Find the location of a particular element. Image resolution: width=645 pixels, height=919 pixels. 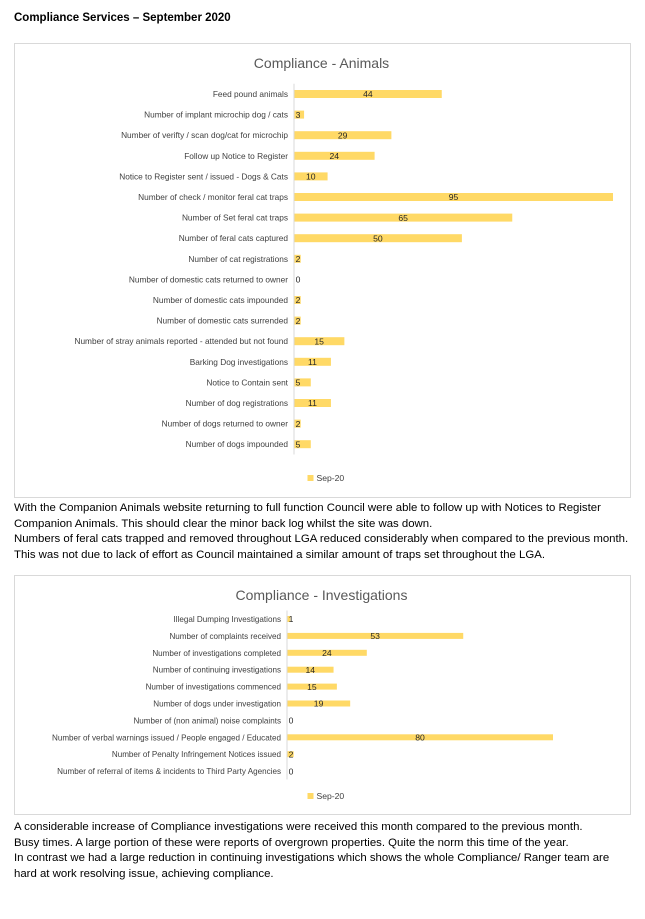

data-label: 65 is located at coordinates (403, 218).